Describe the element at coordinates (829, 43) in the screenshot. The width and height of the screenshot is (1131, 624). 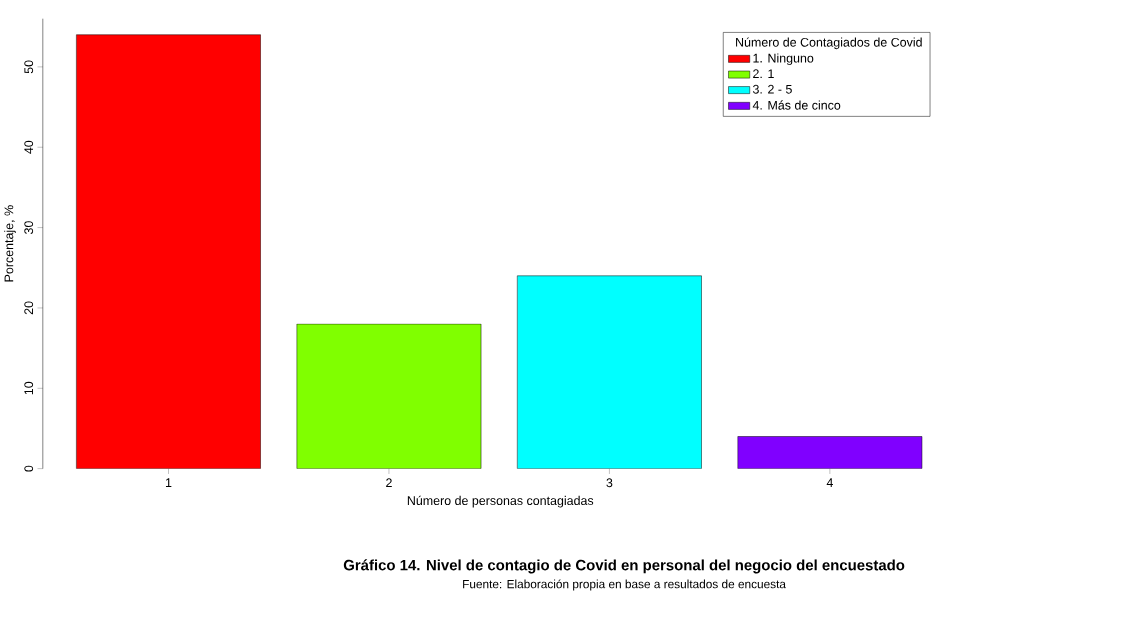
I see `legend-title: Número de Contagiados de Covid` at that location.